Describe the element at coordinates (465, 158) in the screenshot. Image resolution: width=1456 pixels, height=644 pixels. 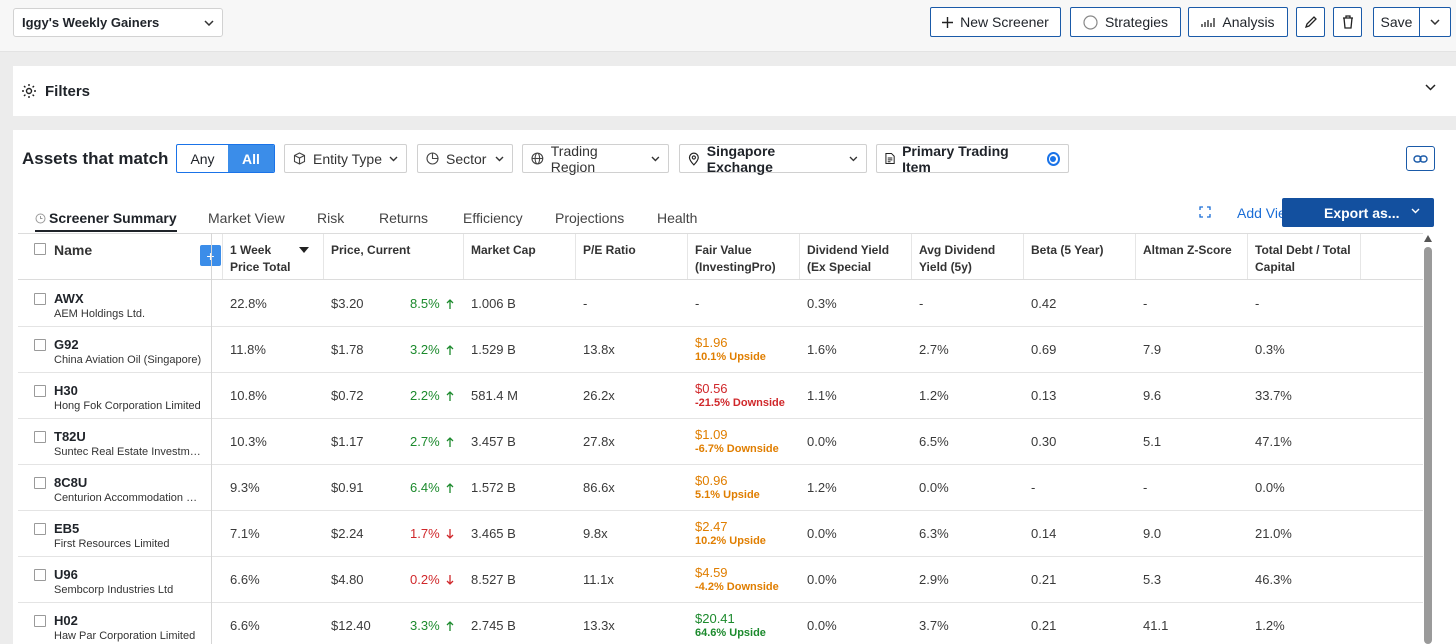
I see `sector-filter: Sector` at that location.